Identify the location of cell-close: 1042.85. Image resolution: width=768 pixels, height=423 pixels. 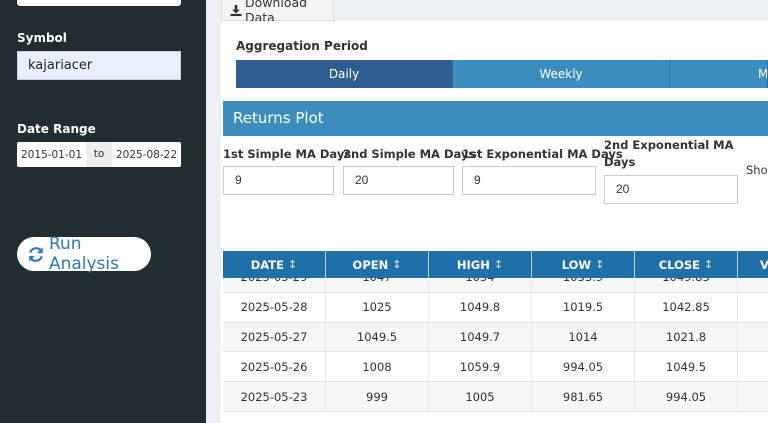
(686, 307).